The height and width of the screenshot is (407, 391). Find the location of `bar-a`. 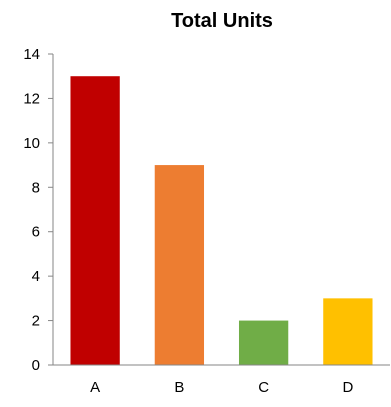

bar-a is located at coordinates (95, 220).